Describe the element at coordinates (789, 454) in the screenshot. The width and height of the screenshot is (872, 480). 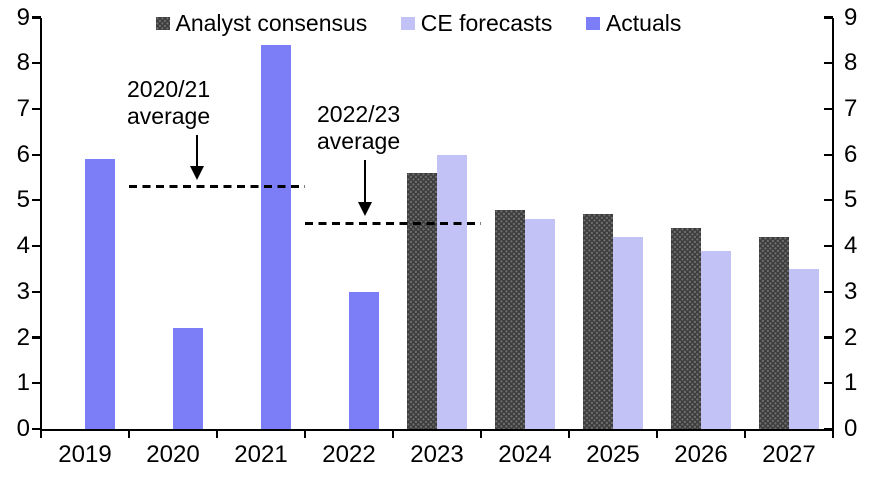
I see `x-axis-label: 2027` at that location.